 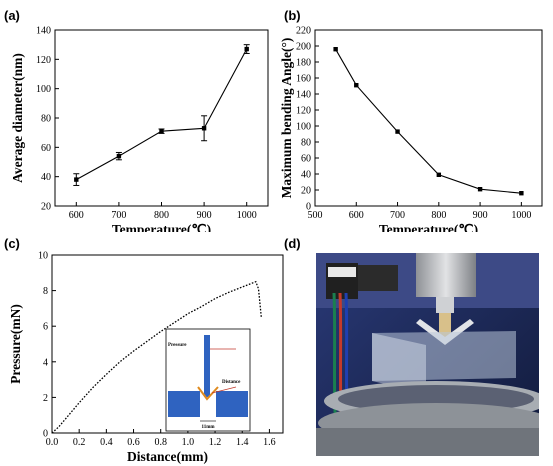 I want to click on inset-block-left, so click(x=184, y=404).